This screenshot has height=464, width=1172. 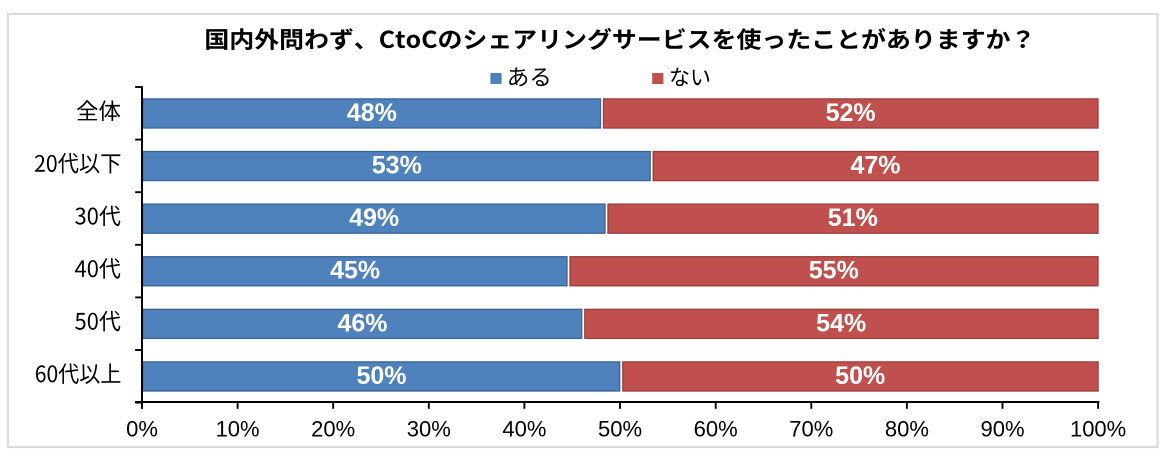 What do you see at coordinates (429, 428) in the screenshot?
I see `svg-text: 30%` at bounding box center [429, 428].